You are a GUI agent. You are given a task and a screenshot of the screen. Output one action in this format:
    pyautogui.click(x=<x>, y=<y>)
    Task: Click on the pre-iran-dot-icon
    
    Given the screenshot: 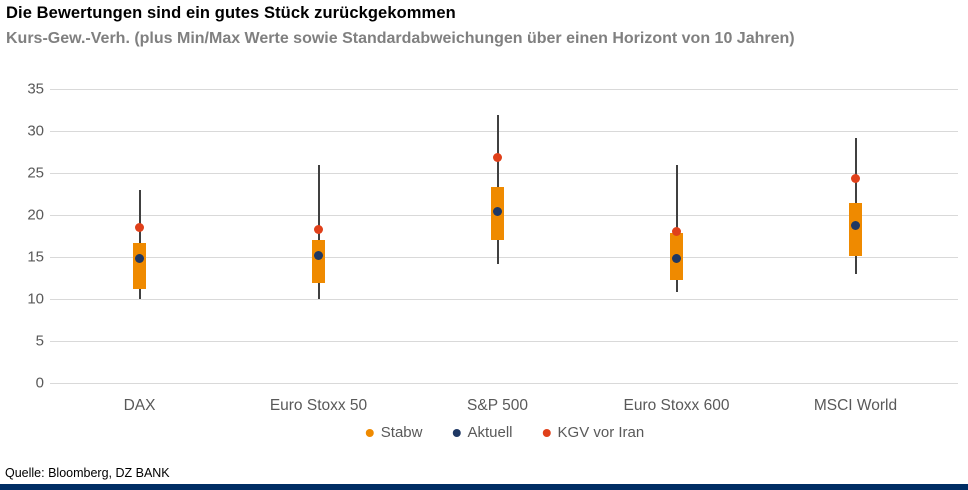 What is the action you would take?
    pyautogui.click(x=546, y=432)
    